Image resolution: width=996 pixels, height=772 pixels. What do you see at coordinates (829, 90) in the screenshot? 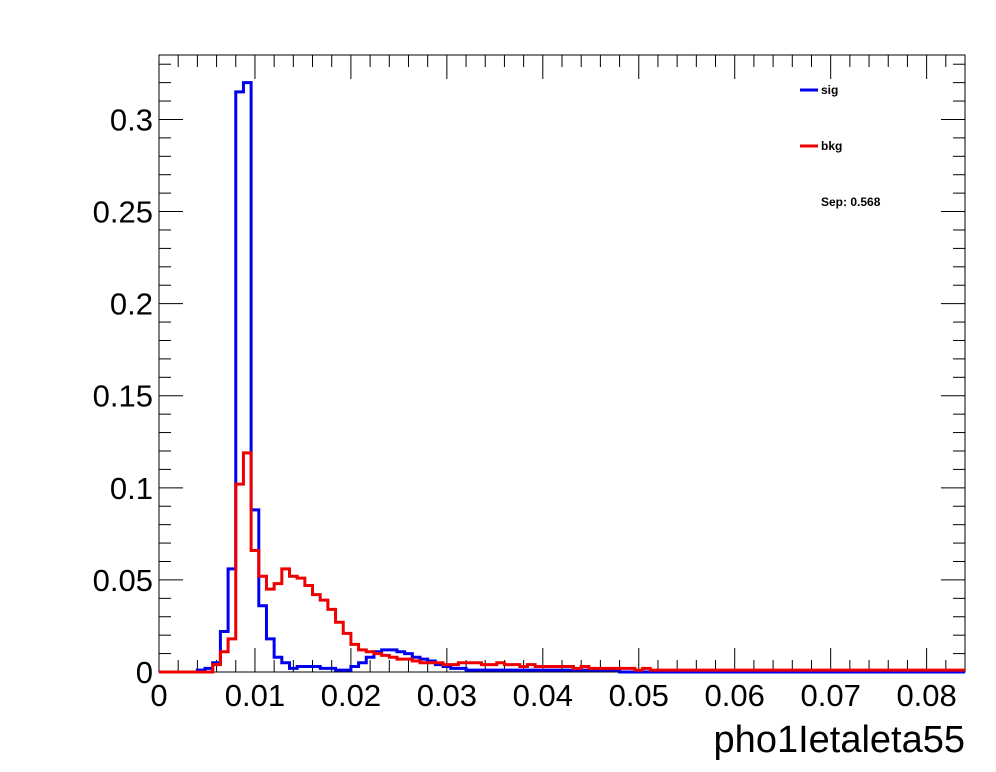
I see `legend-label-sig: sig` at bounding box center [829, 90].